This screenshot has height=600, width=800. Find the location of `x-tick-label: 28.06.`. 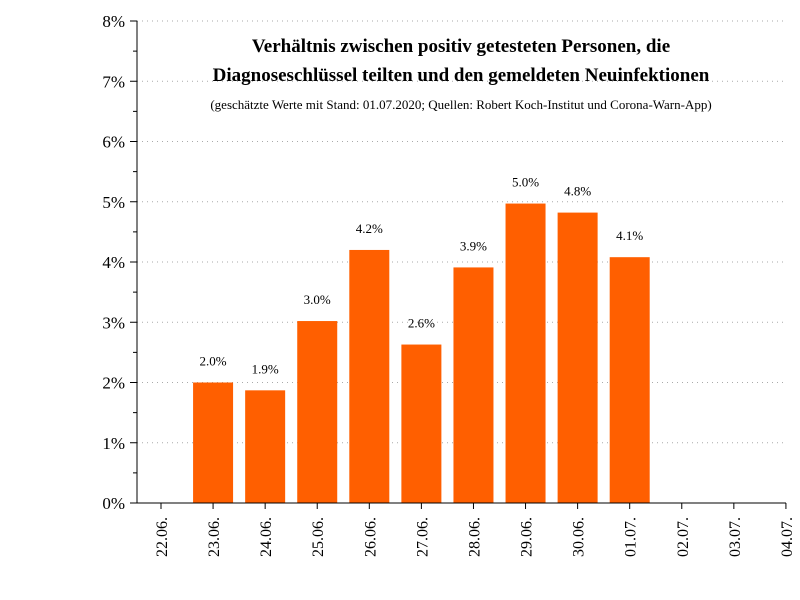

x-tick-label: 28.06. is located at coordinates (474, 537).